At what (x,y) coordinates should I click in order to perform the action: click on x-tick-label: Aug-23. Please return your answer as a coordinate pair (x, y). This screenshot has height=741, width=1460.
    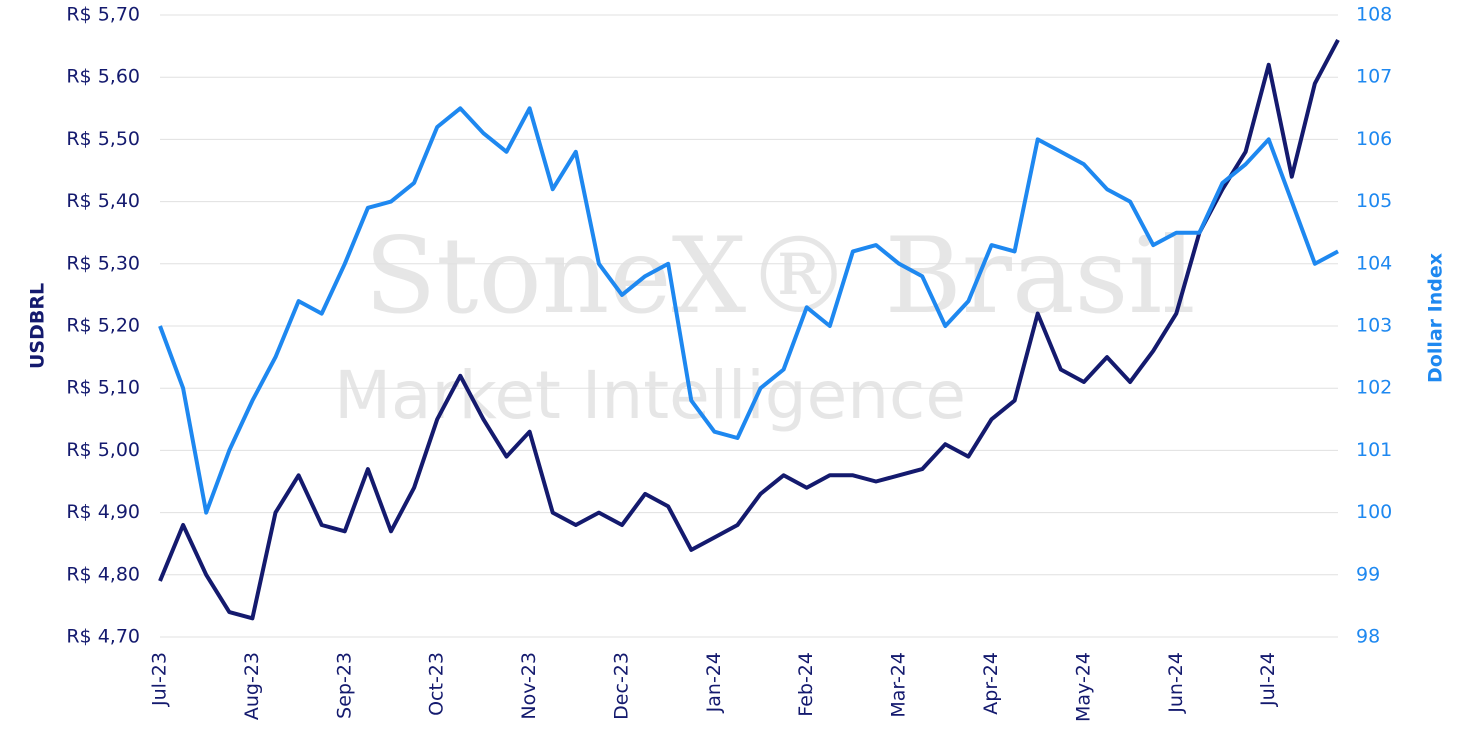
    Looking at the image, I should click on (252, 686).